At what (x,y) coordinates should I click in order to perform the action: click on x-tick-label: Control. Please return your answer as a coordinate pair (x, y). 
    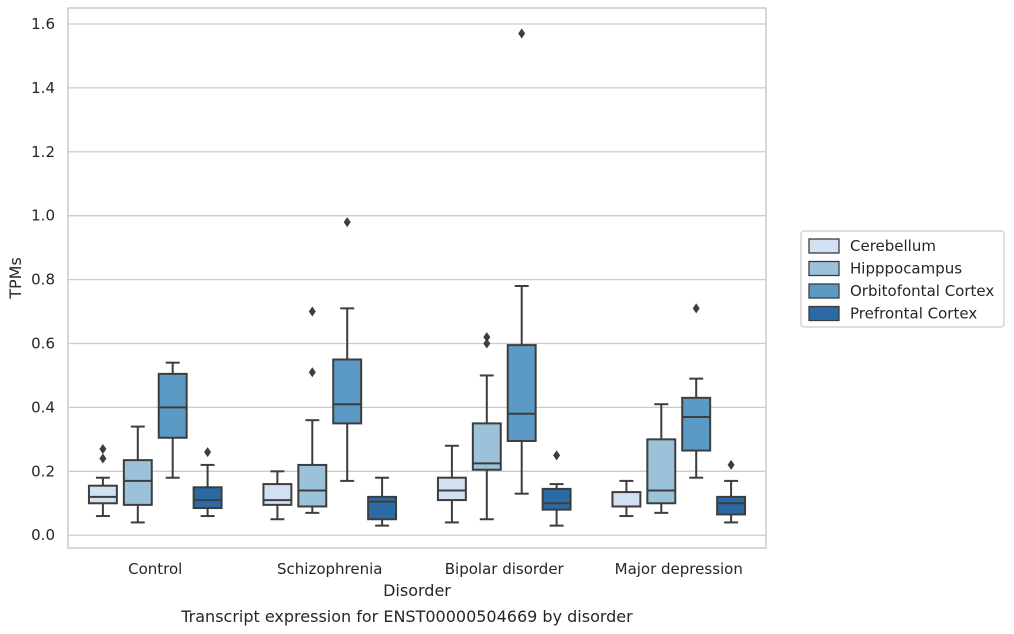
    Looking at the image, I should click on (155, 569).